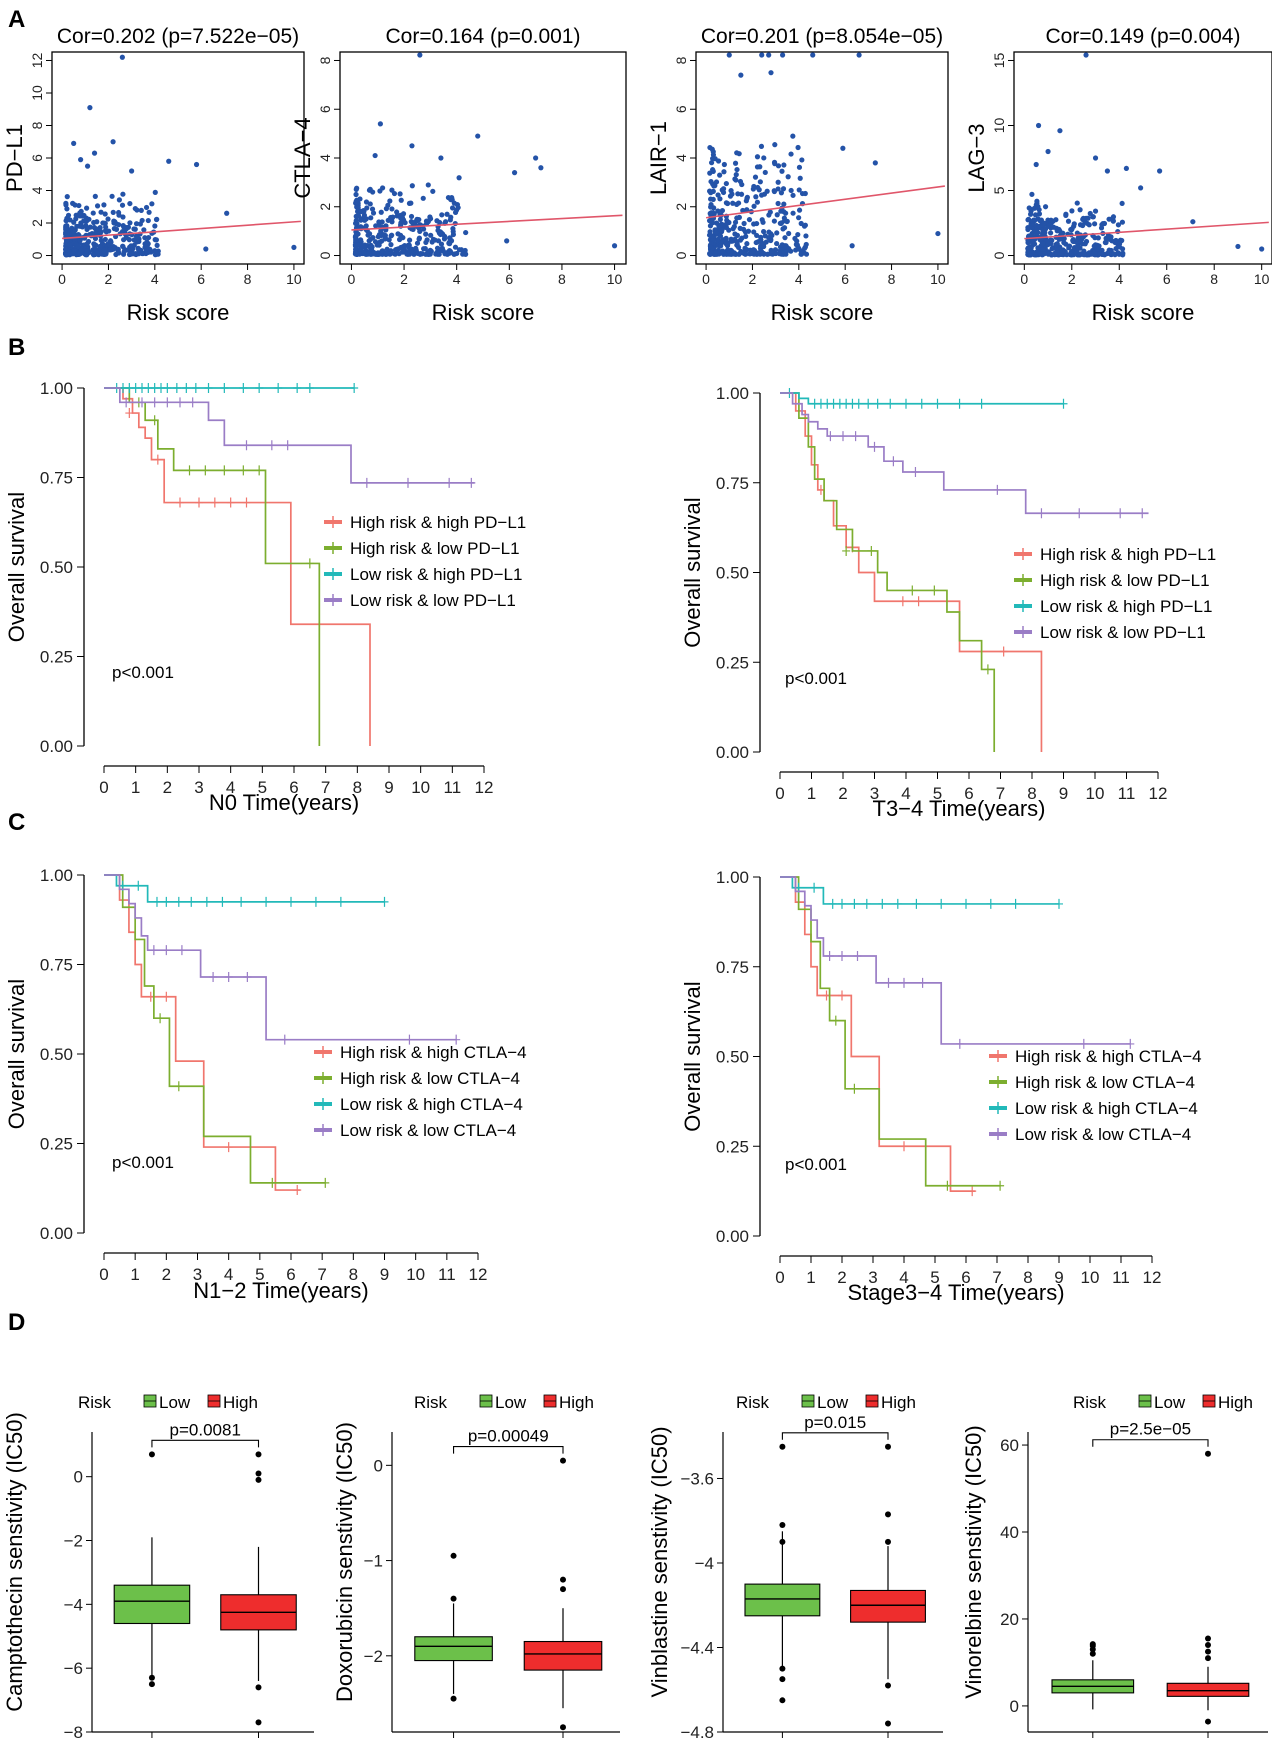  I want to click on y-tick-label: 1.00, so click(732, 393).